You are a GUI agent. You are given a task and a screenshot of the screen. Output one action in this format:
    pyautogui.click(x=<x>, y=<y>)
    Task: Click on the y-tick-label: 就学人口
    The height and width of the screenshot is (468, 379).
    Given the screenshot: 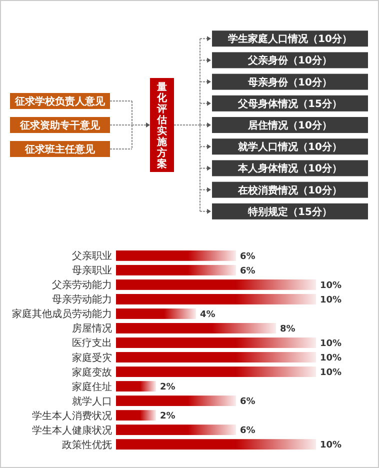 What is the action you would take?
    pyautogui.click(x=92, y=401)
    